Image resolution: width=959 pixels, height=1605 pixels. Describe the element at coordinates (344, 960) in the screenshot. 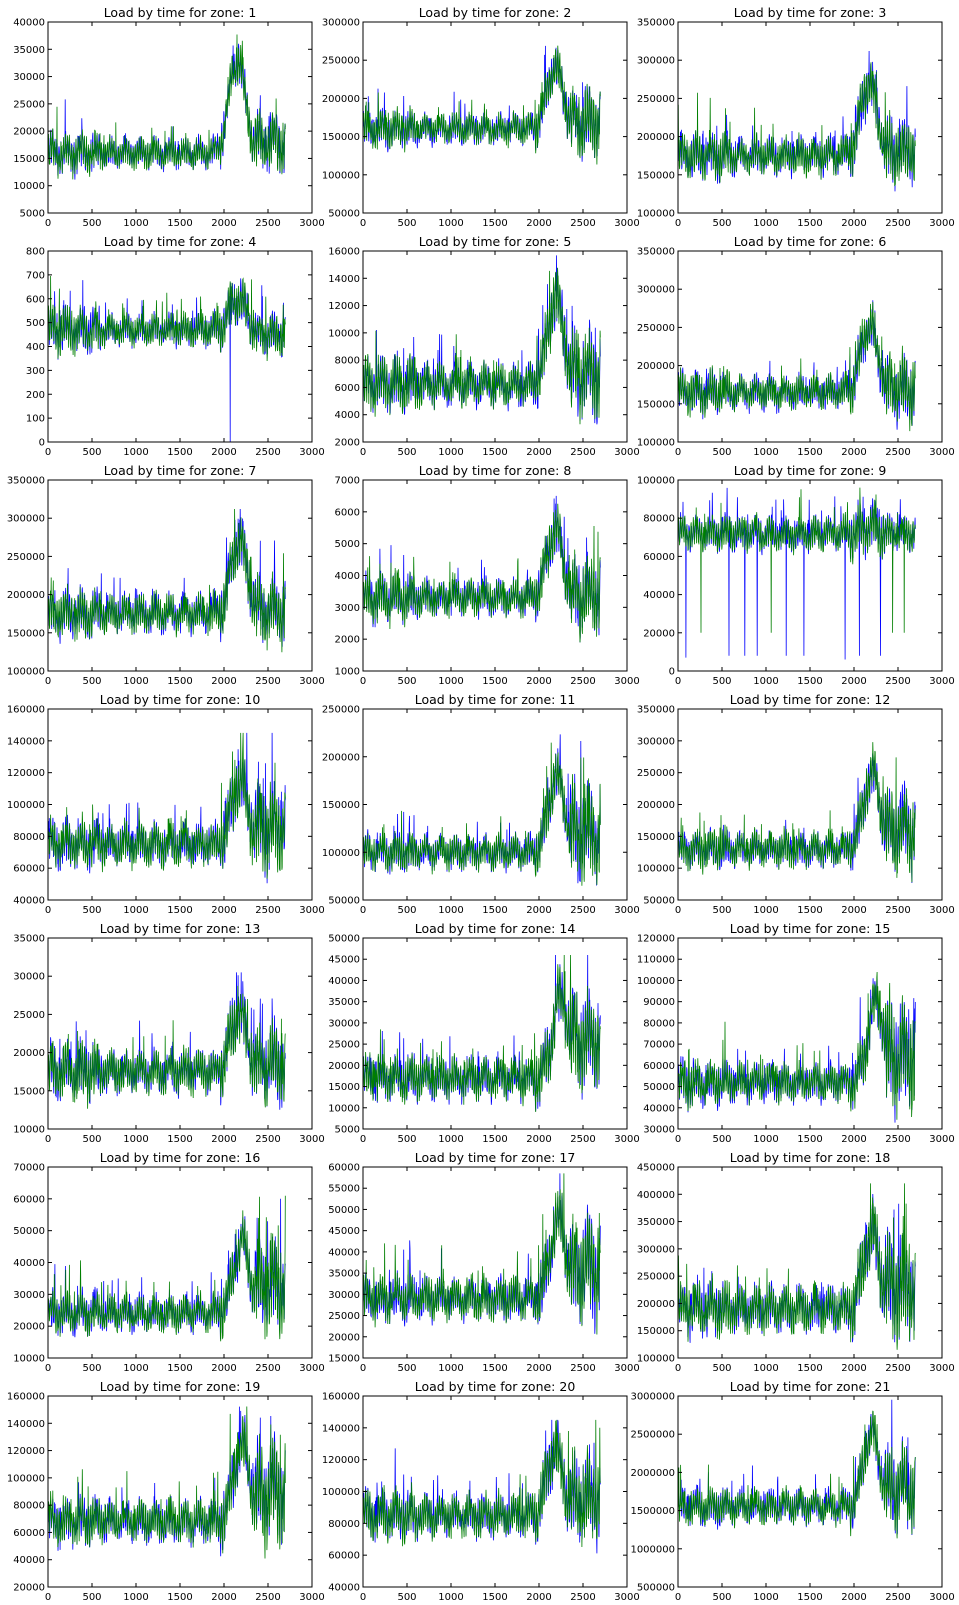

I see `y-tick-label: 45000` at that location.